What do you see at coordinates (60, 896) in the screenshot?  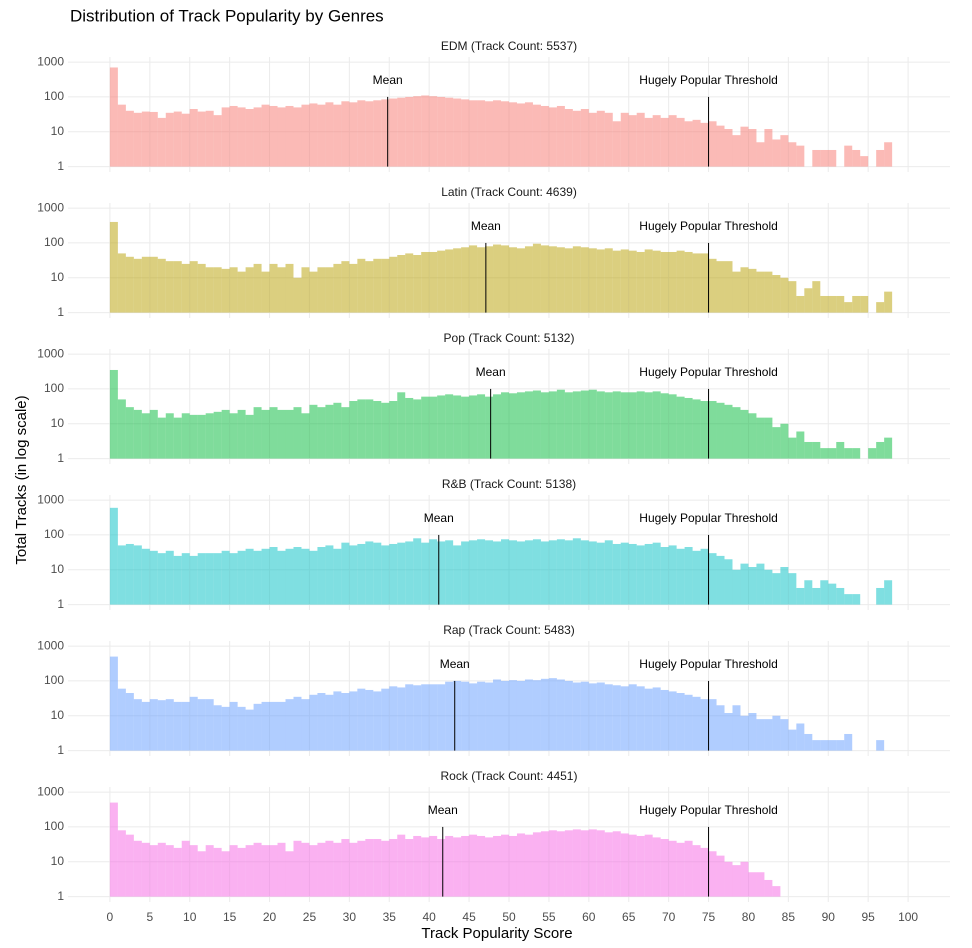 I see `y-tick-label: 1` at bounding box center [60, 896].